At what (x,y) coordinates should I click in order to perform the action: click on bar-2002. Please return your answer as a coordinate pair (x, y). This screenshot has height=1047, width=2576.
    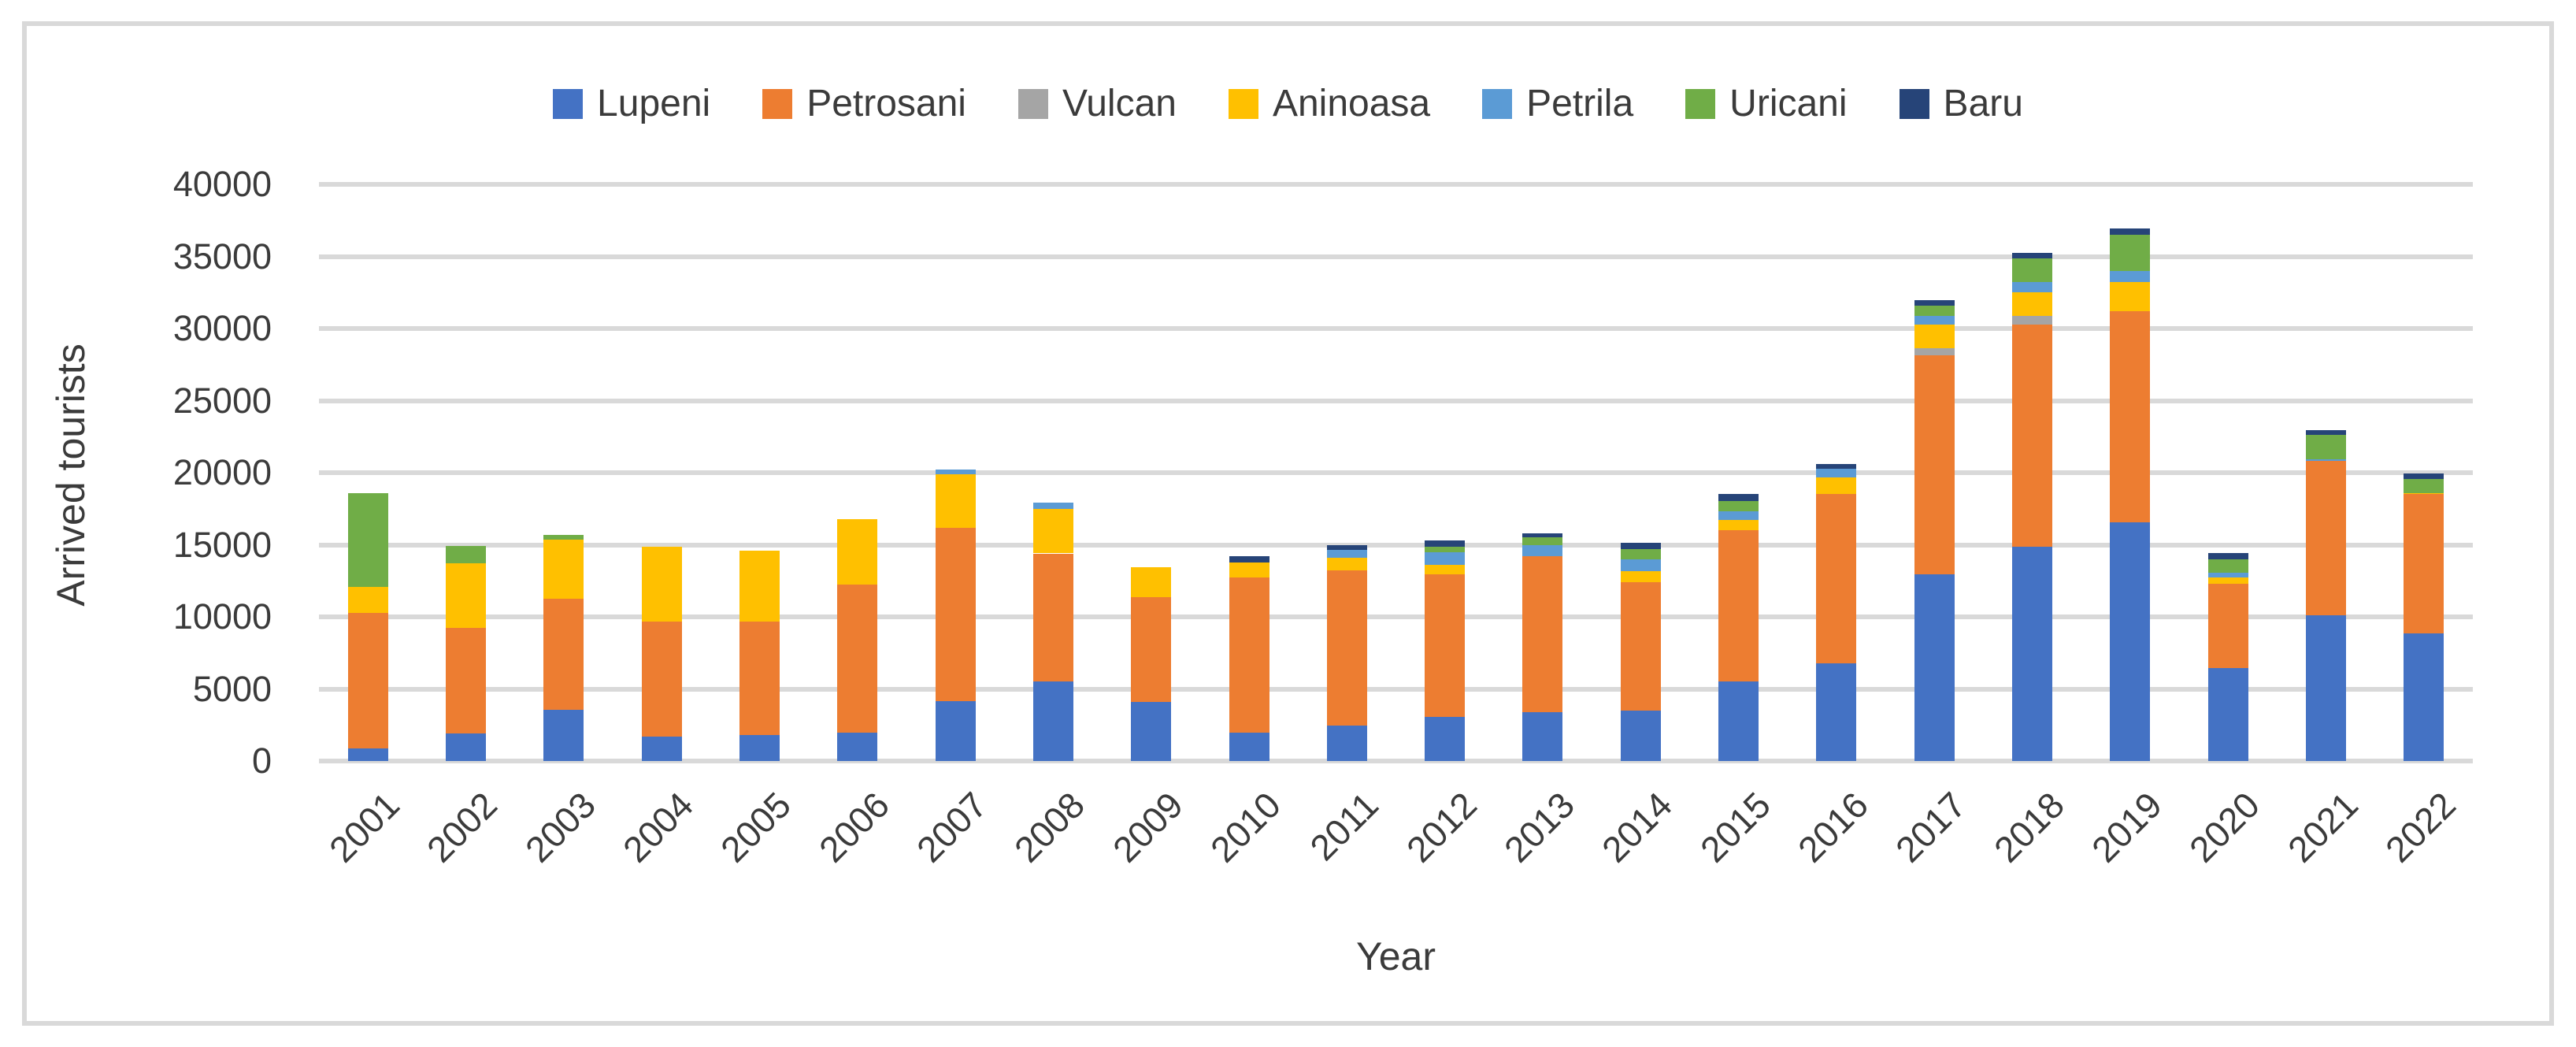
    Looking at the image, I should click on (465, 472).